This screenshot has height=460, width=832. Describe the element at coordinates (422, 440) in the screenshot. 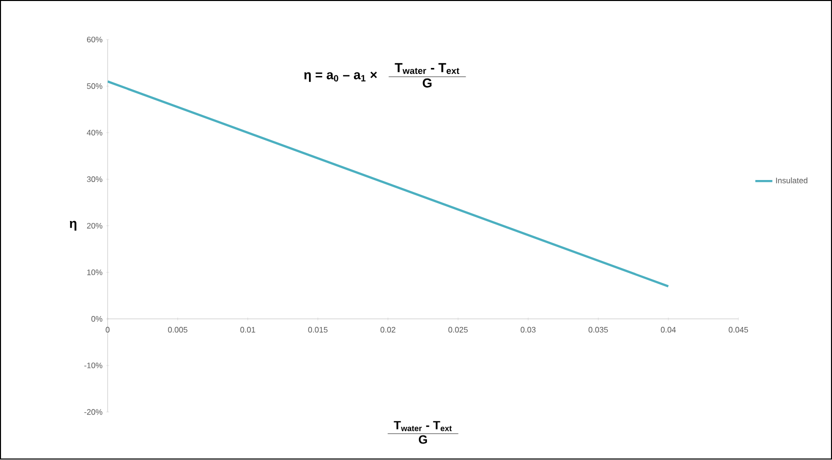

I see `text: G` at that location.